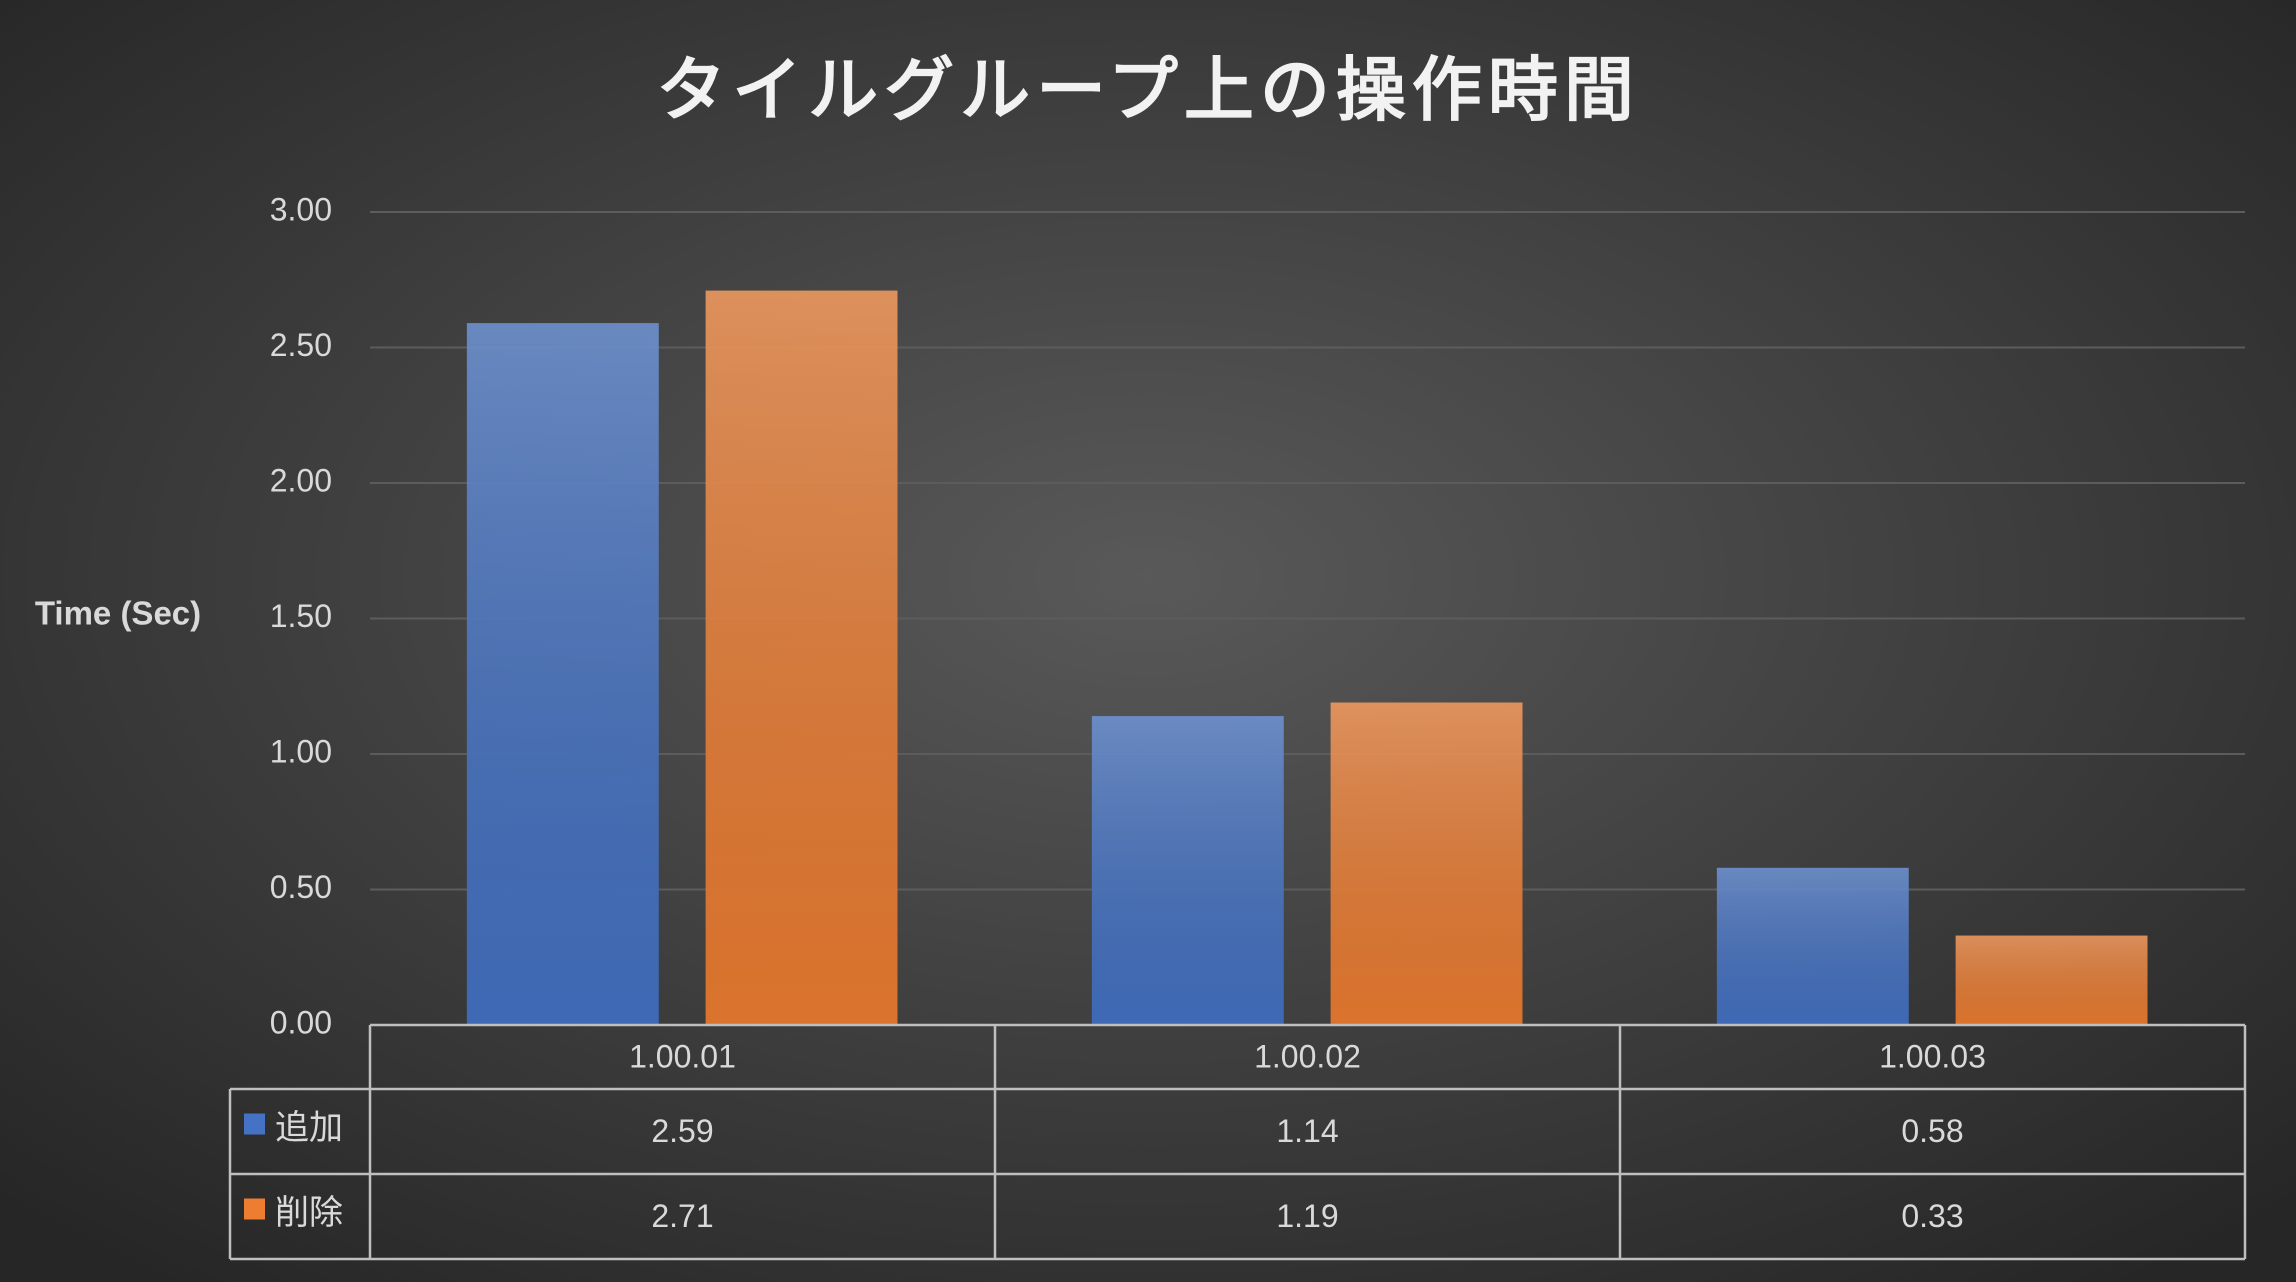  What do you see at coordinates (1307, 1131) in the screenshot?
I see `table-value: 1.14` at bounding box center [1307, 1131].